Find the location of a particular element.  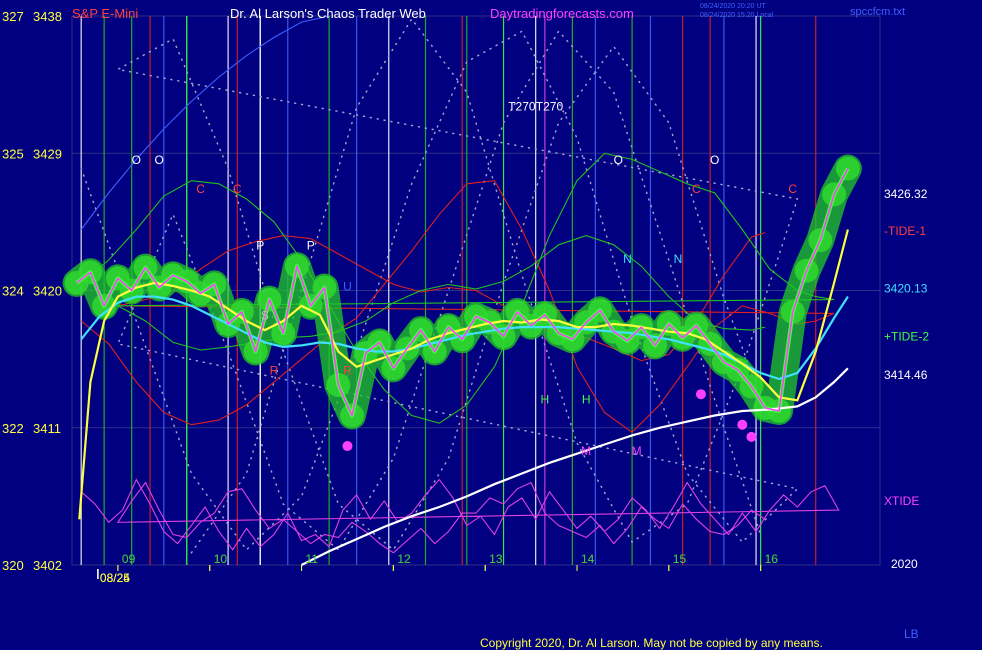

right-axis-label: -TIDE-1 is located at coordinates (905, 231).